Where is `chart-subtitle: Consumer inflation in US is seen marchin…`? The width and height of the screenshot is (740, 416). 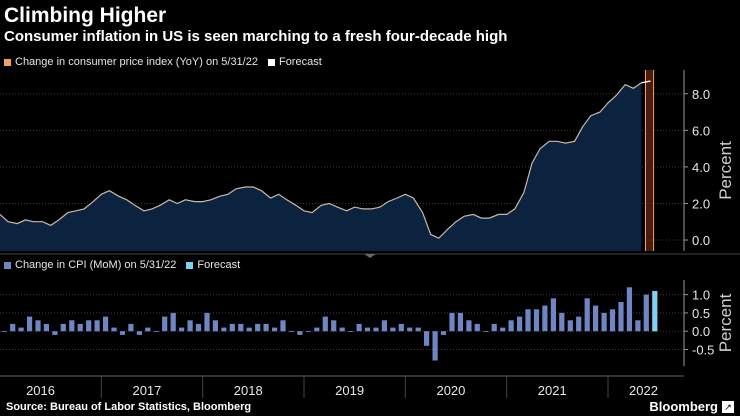 chart-subtitle: Consumer inflation in US is seen marchin… is located at coordinates (256, 36).